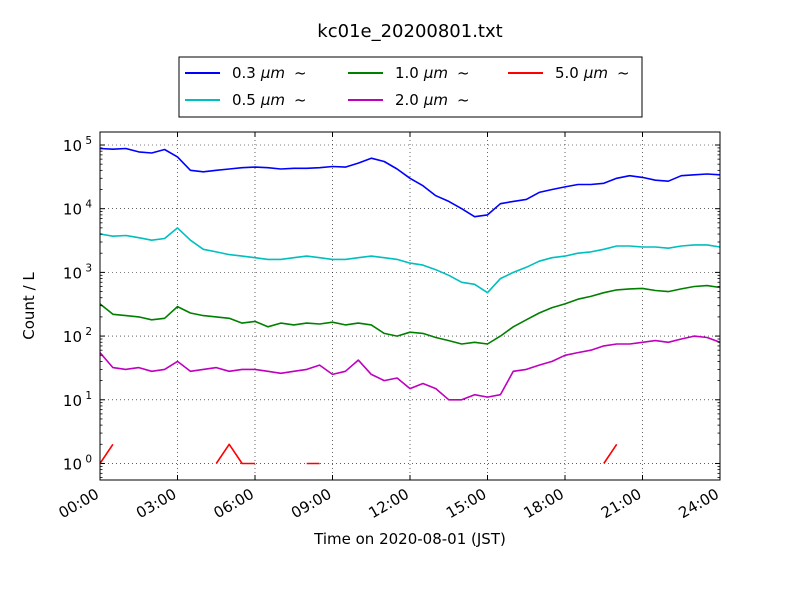  Describe the element at coordinates (244, 100) in the screenshot. I see `legend-size: 0.5` at that location.